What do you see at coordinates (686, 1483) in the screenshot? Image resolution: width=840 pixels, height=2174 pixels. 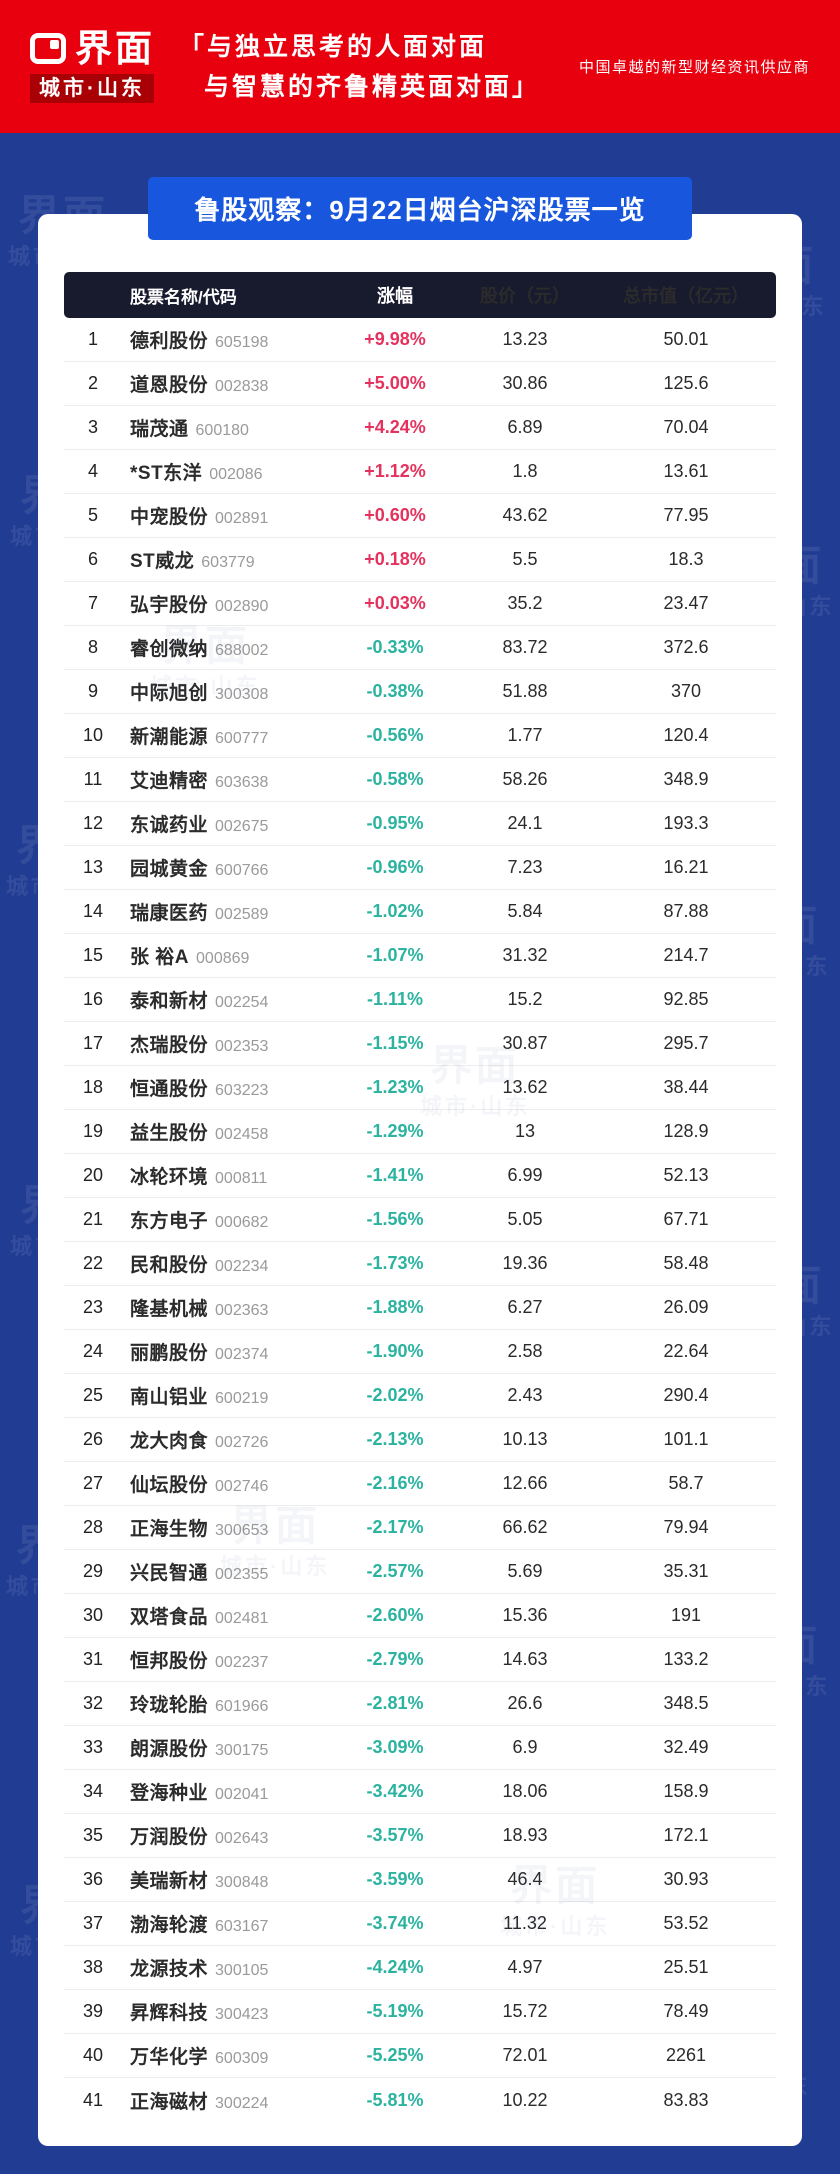 I see `market-cap-value: 58.7` at bounding box center [686, 1483].